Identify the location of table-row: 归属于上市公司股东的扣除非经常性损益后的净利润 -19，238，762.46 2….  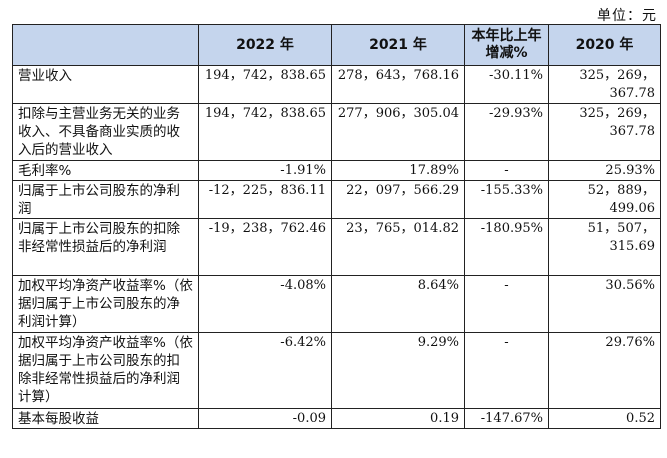
(336, 247).